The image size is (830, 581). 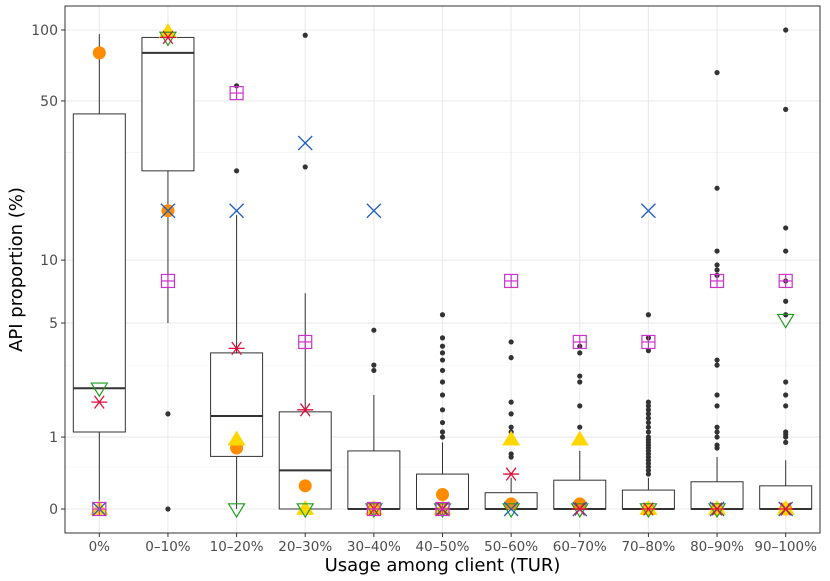 What do you see at coordinates (443, 565) in the screenshot?
I see `x-axis-title: Usage among client (TUR)` at bounding box center [443, 565].